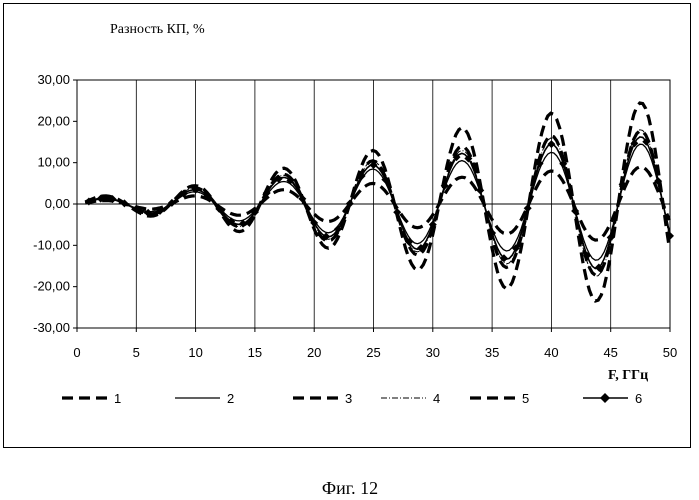 Image resolution: width=699 pixels, height=500 pixels. Describe the element at coordinates (605, 398) in the screenshot. I see `legend-marker` at that location.